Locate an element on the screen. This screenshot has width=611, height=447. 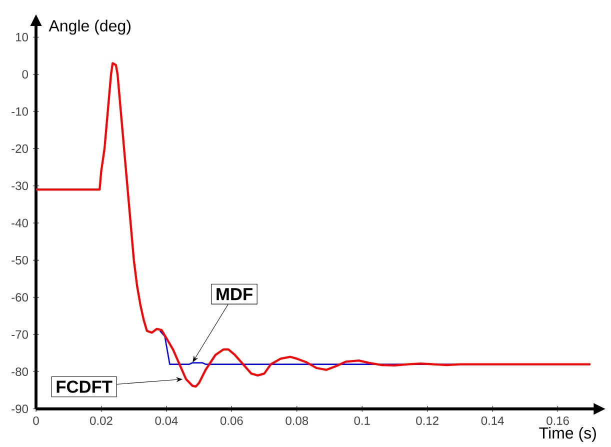
y-tick-label: -40 is located at coordinates (20, 223).